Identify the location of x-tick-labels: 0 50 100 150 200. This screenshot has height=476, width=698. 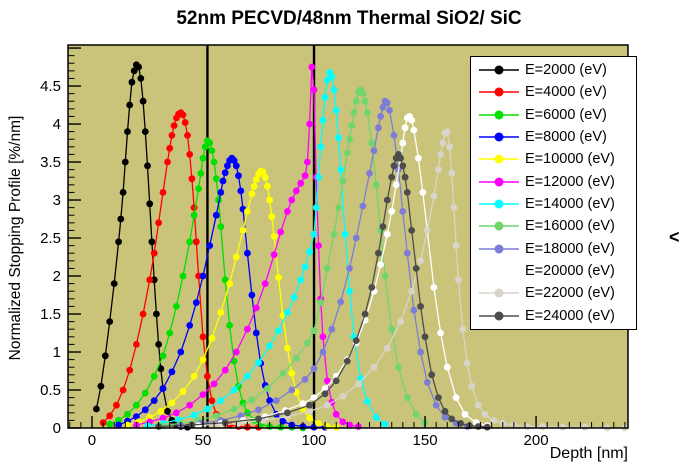
(318, 440).